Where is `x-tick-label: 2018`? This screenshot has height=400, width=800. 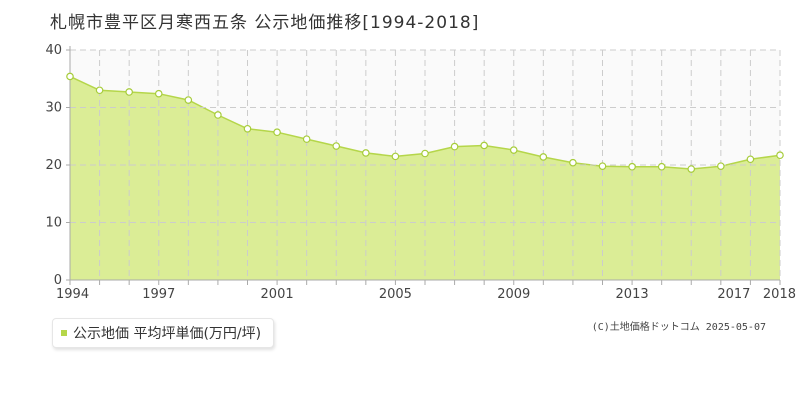 x-tick-label: 2018 is located at coordinates (779, 294).